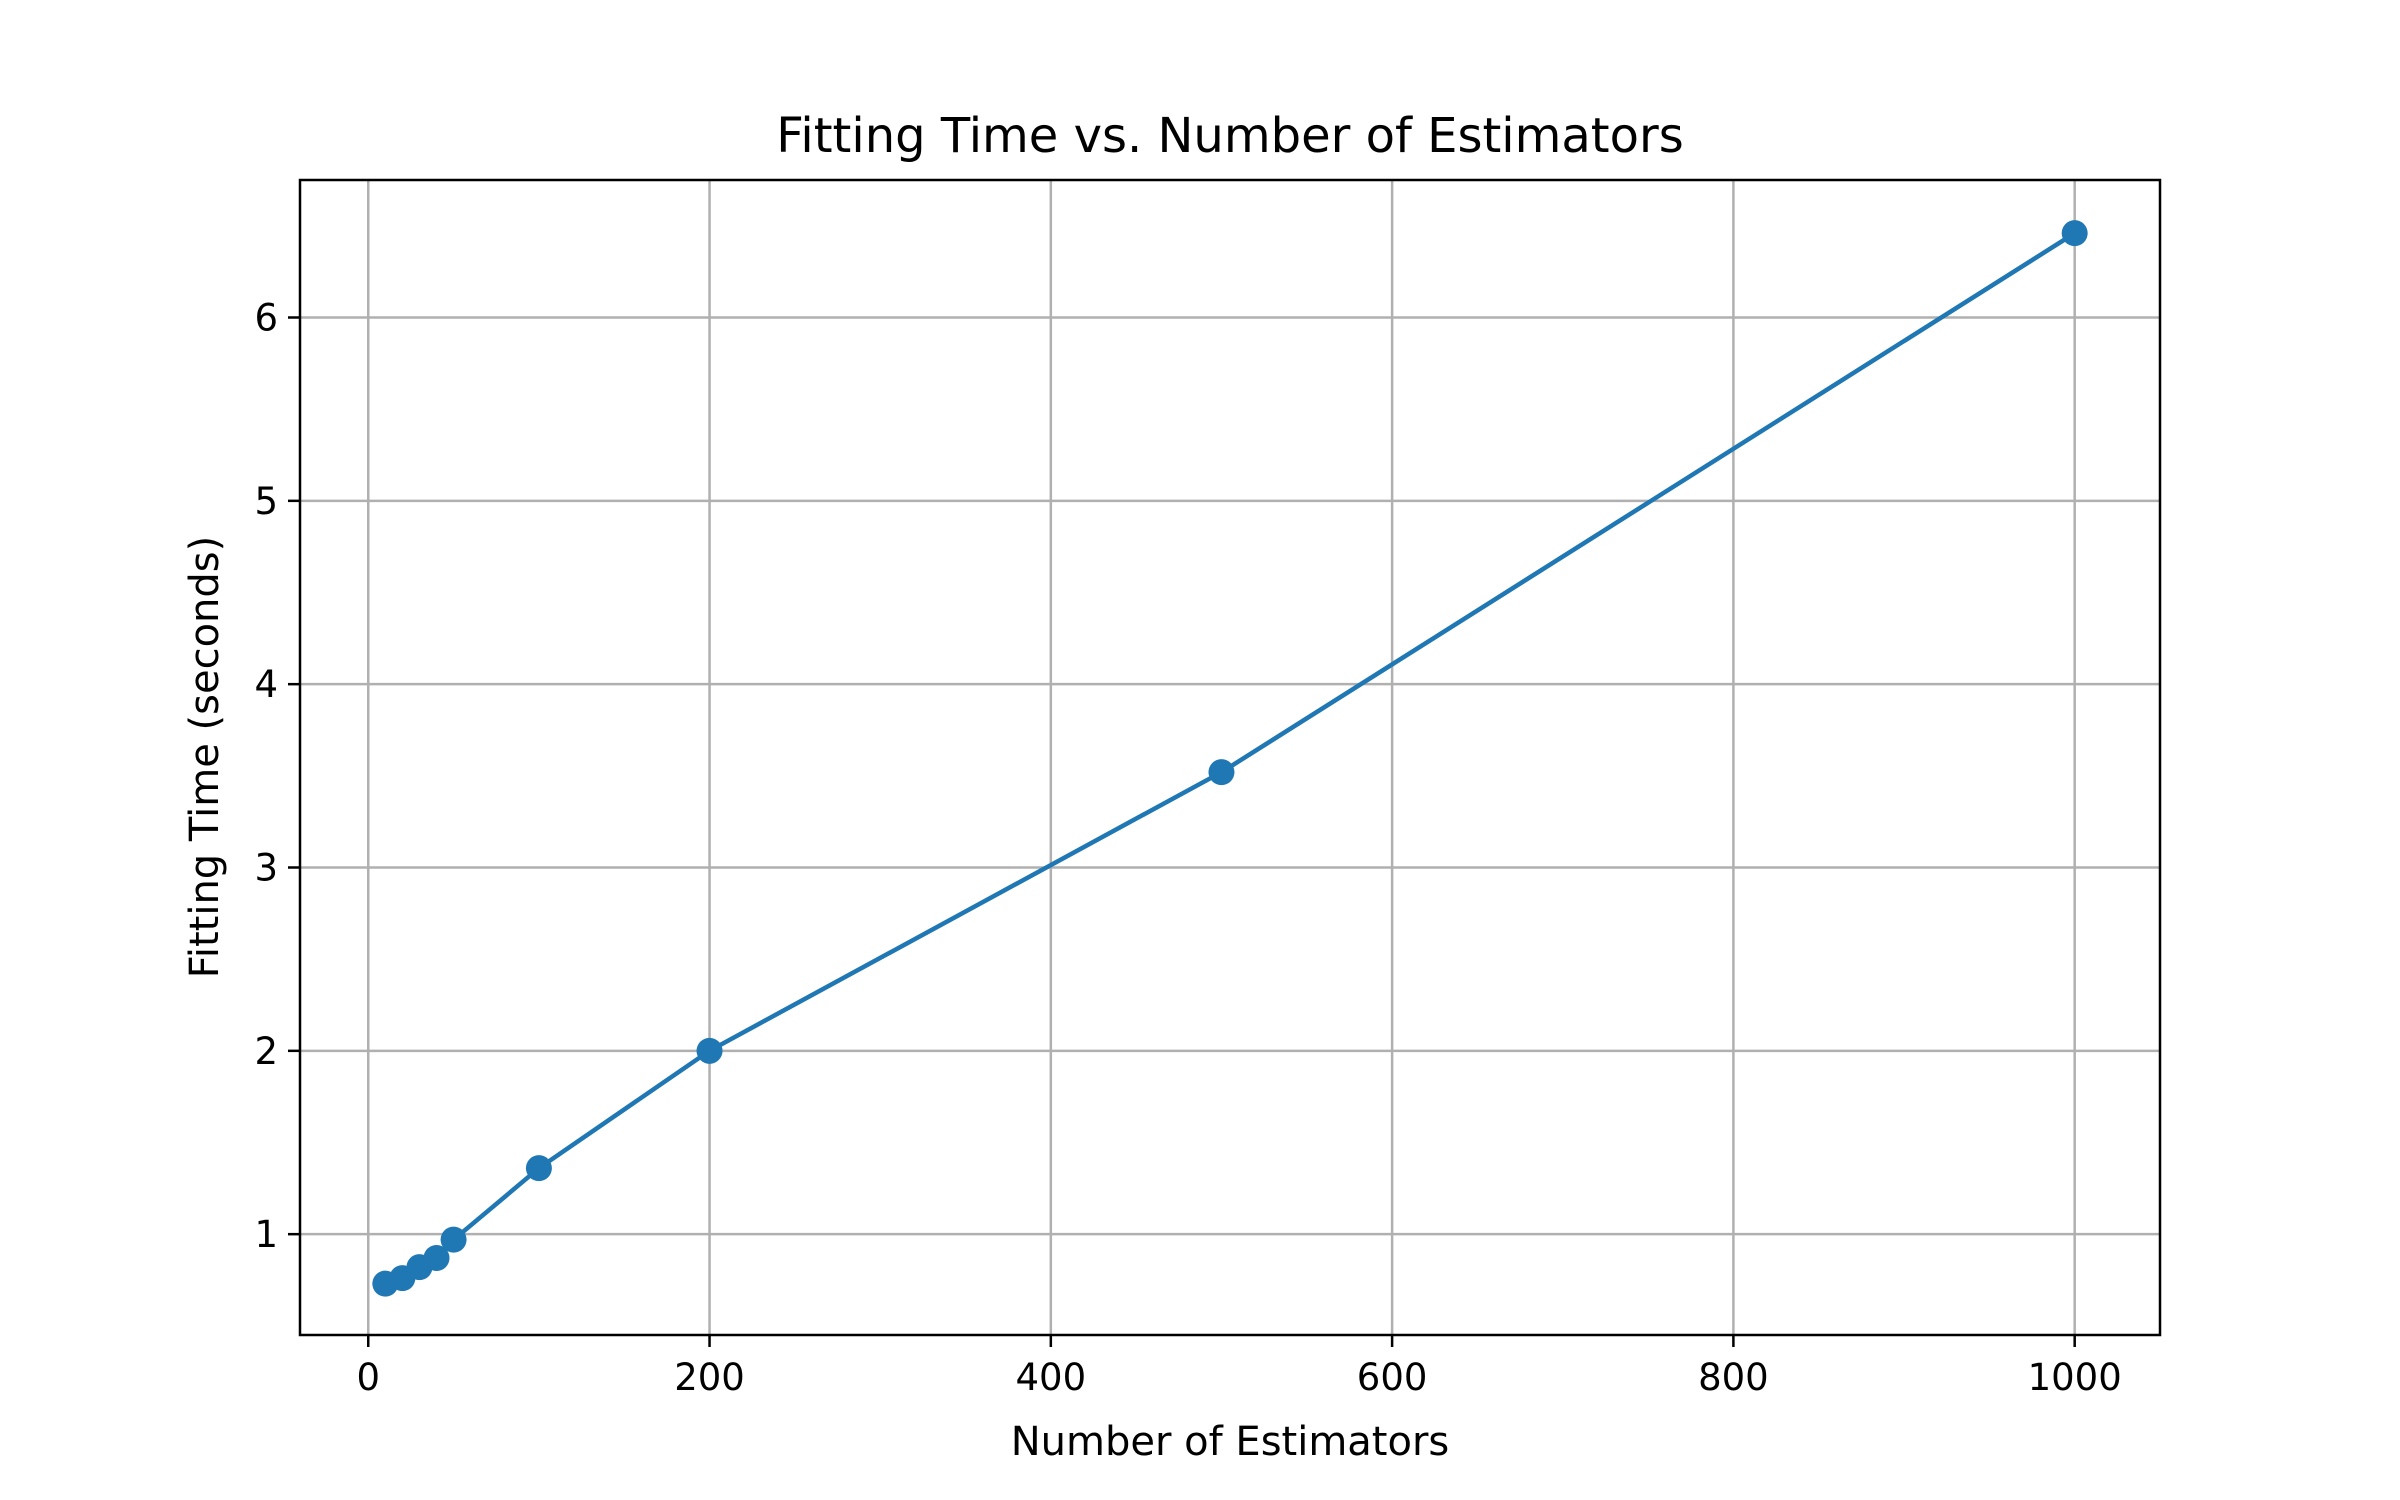 Image resolution: width=2400 pixels, height=1500 pixels. I want to click on x-tick-label: 400, so click(1051, 1377).